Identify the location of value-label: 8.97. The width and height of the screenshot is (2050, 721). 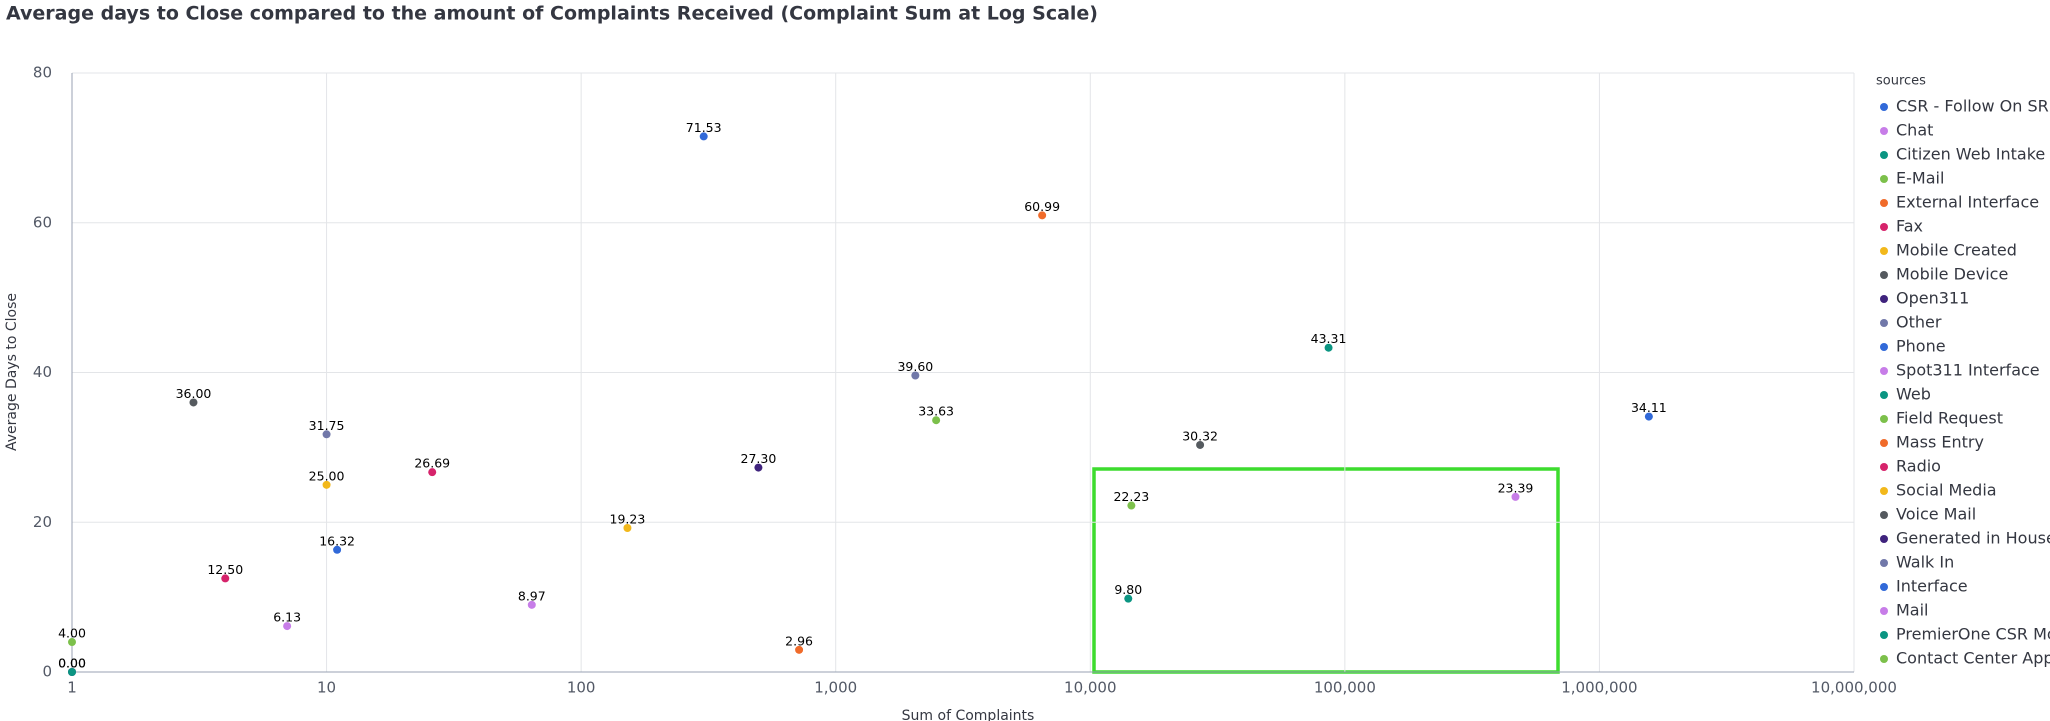
(532, 595).